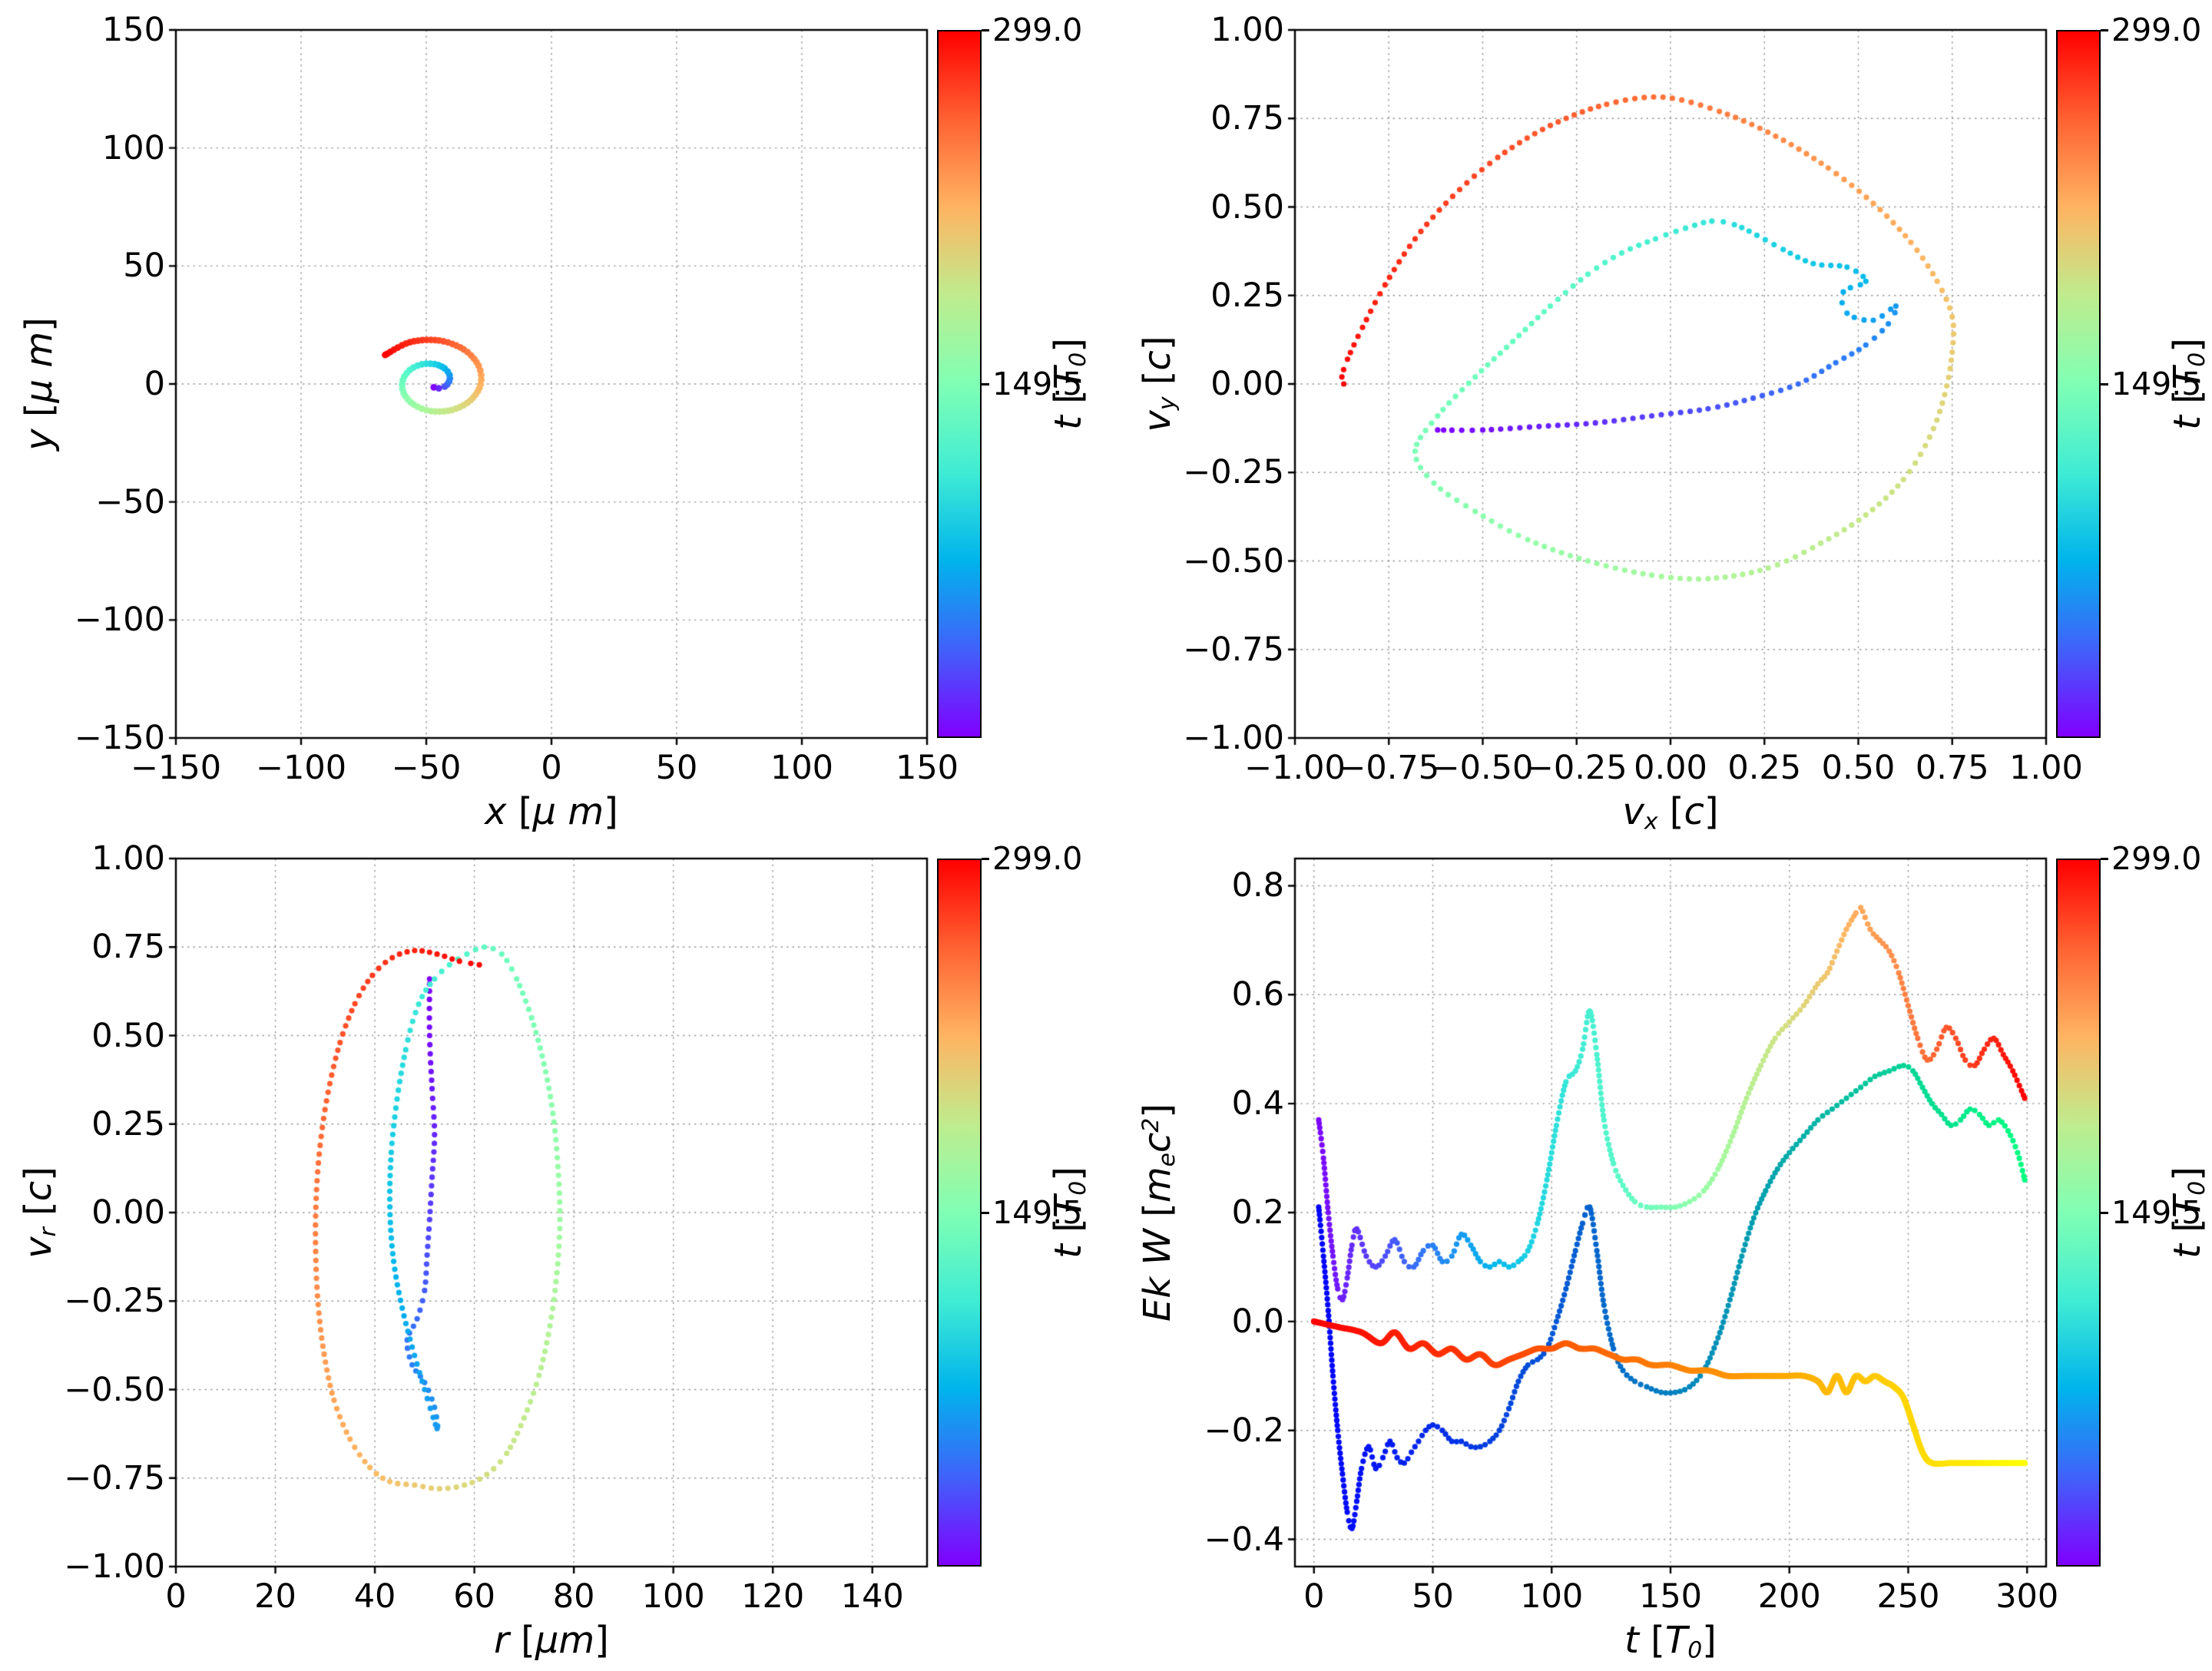 The image size is (2212, 1671). What do you see at coordinates (1908, 1596) in the screenshot?
I see `x-tick-label: 250` at bounding box center [1908, 1596].